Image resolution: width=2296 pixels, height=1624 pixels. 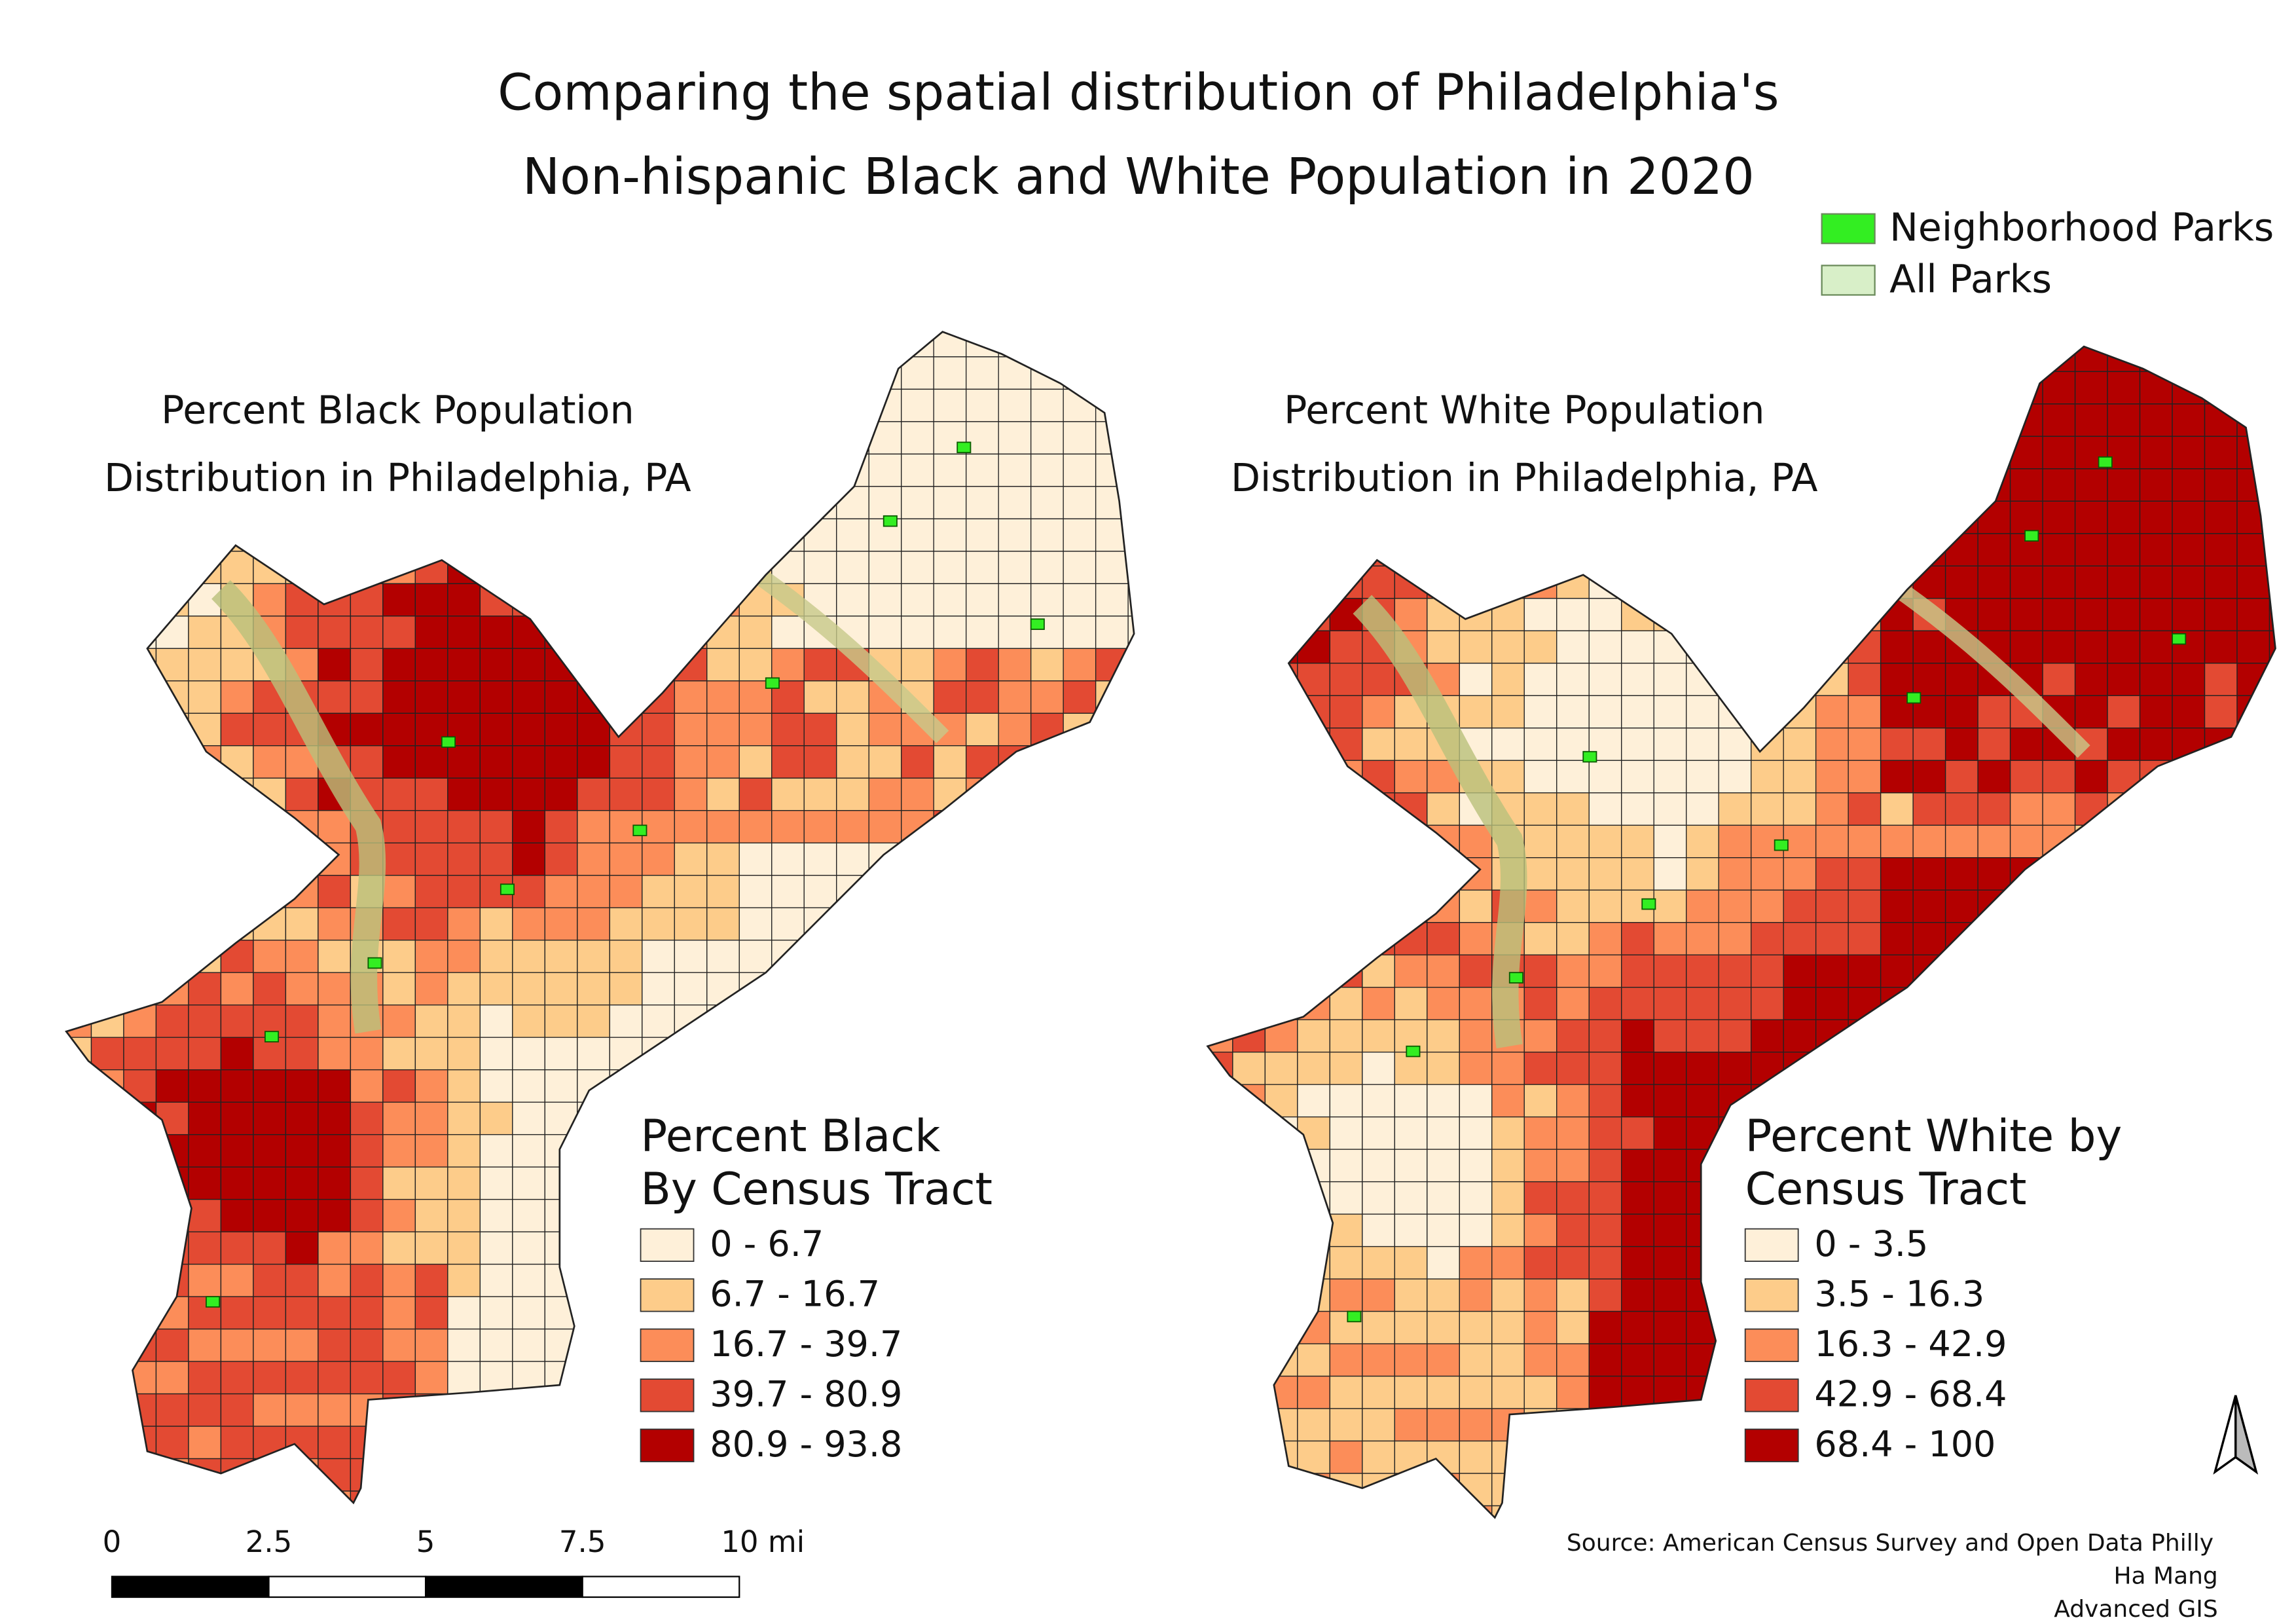 What do you see at coordinates (817, 1189) in the screenshot?
I see `legend-title: By Census Tract` at bounding box center [817, 1189].